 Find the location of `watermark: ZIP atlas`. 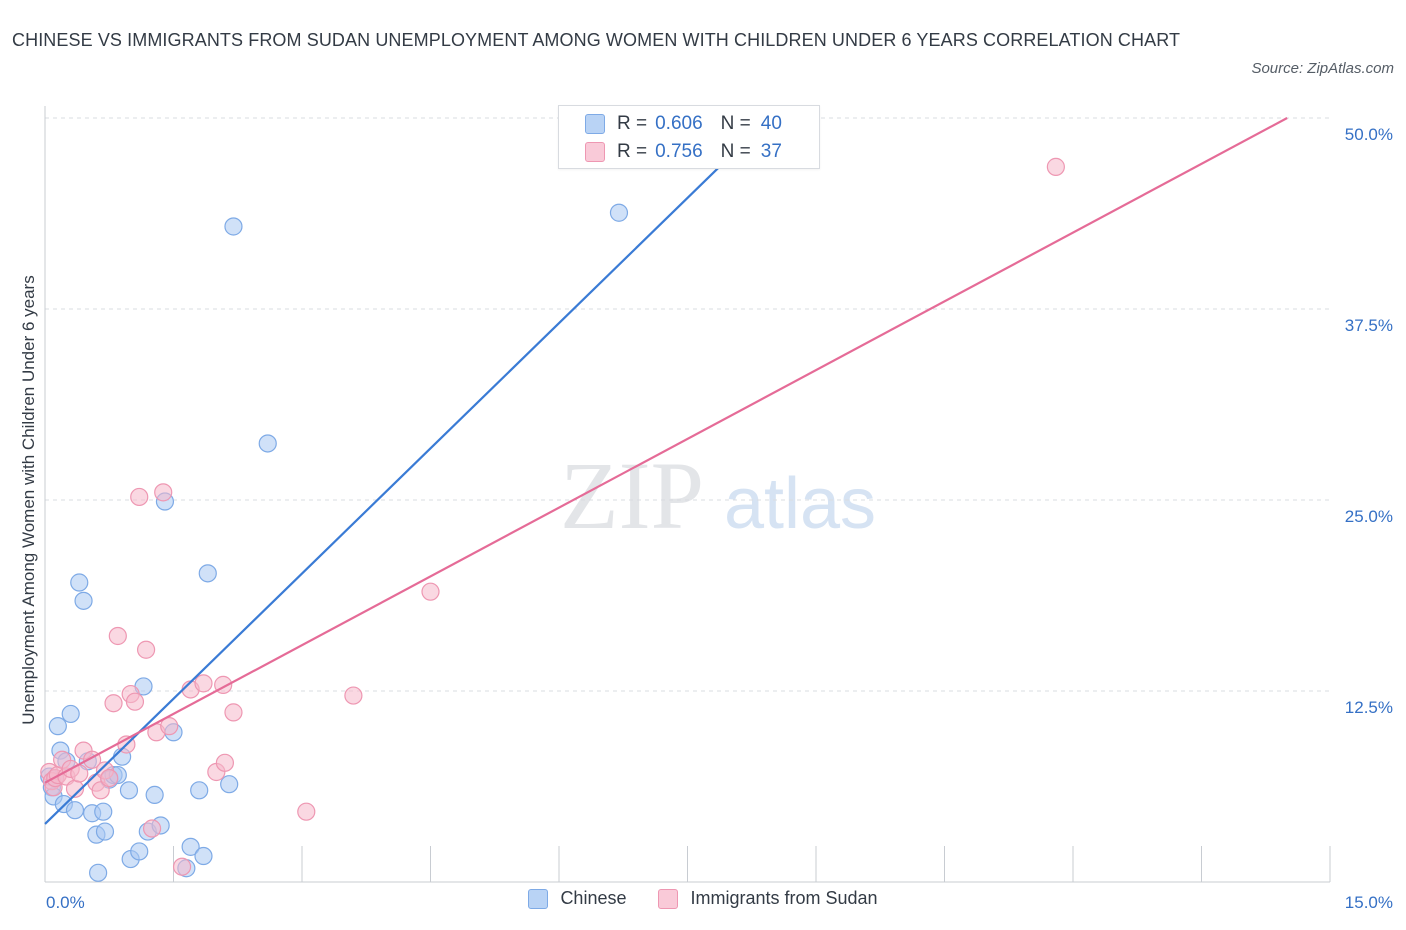

watermark: ZIP atlas is located at coordinates (718, 495).